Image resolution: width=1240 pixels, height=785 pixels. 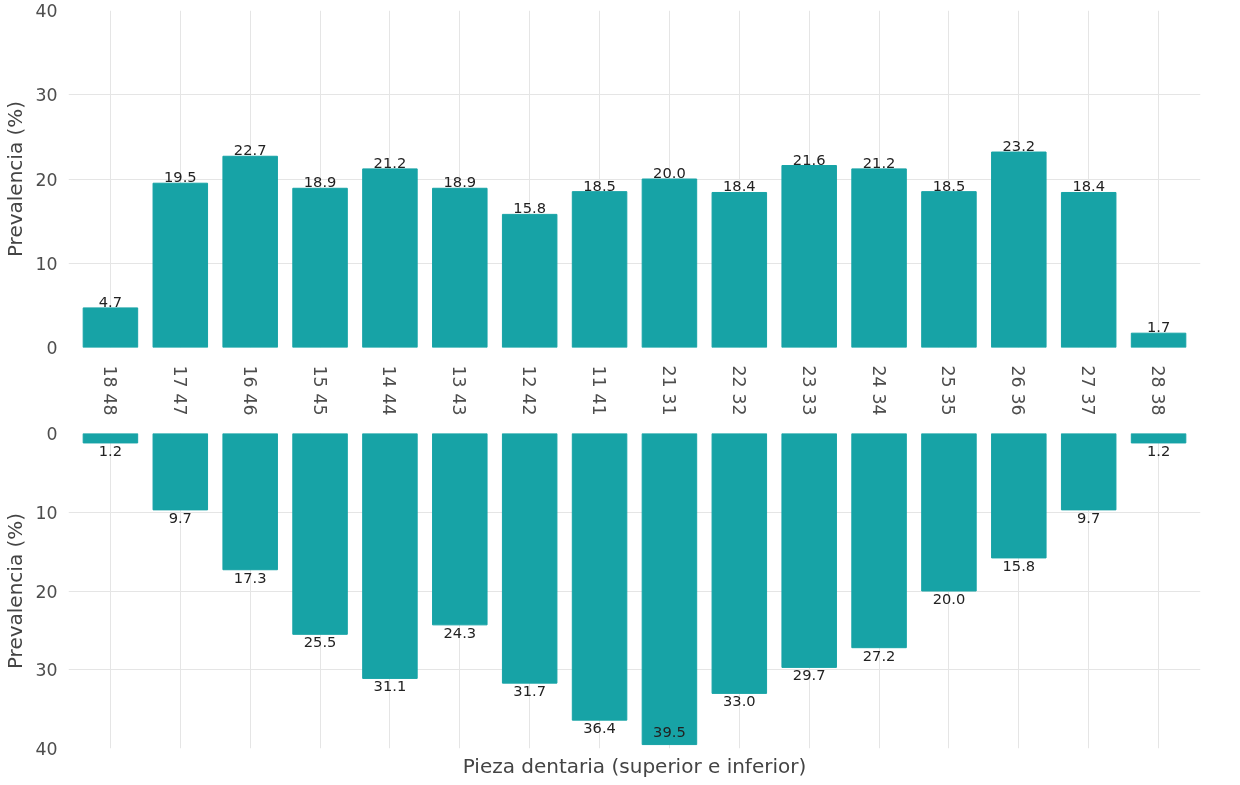 What do you see at coordinates (1018, 404) in the screenshot?
I see `x-tick-label: 36` at bounding box center [1018, 404].